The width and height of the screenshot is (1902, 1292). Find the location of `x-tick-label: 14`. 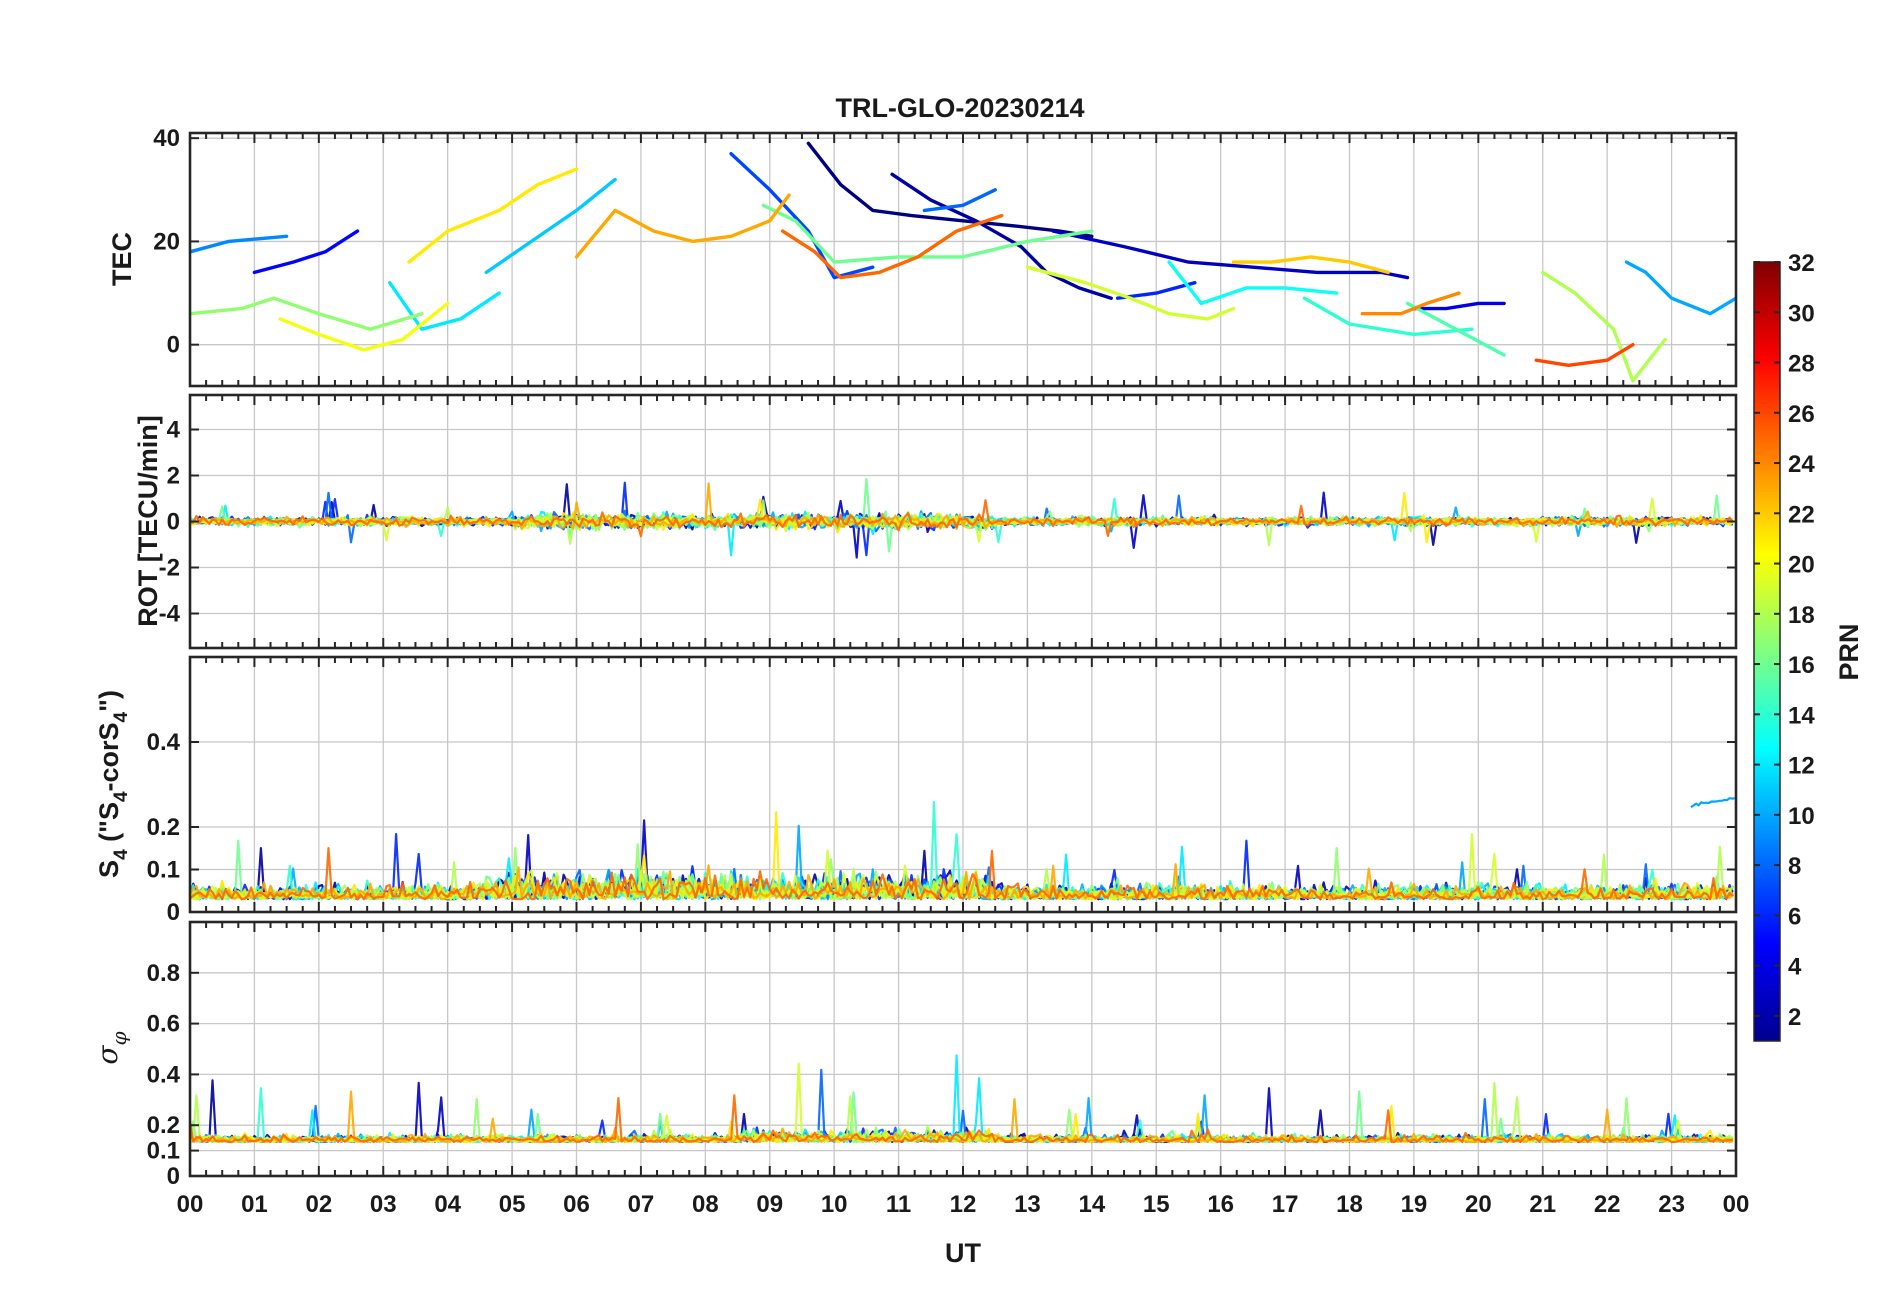

x-tick-label: 14 is located at coordinates (1091, 1204).